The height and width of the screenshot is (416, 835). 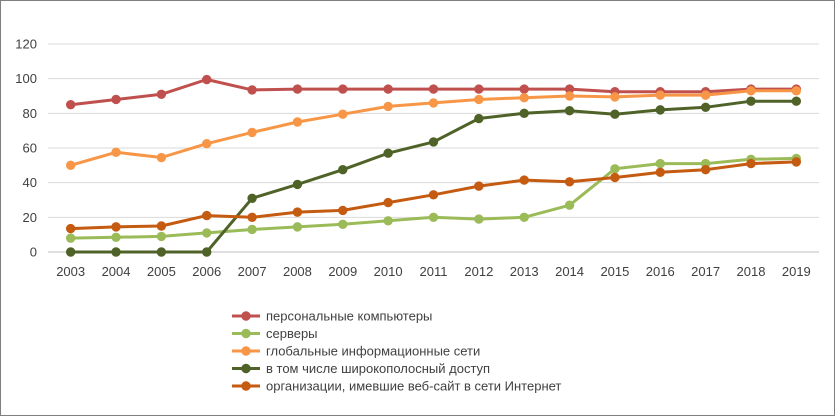 What do you see at coordinates (116, 271) in the screenshot?
I see `x-tick-label: 2004` at bounding box center [116, 271].